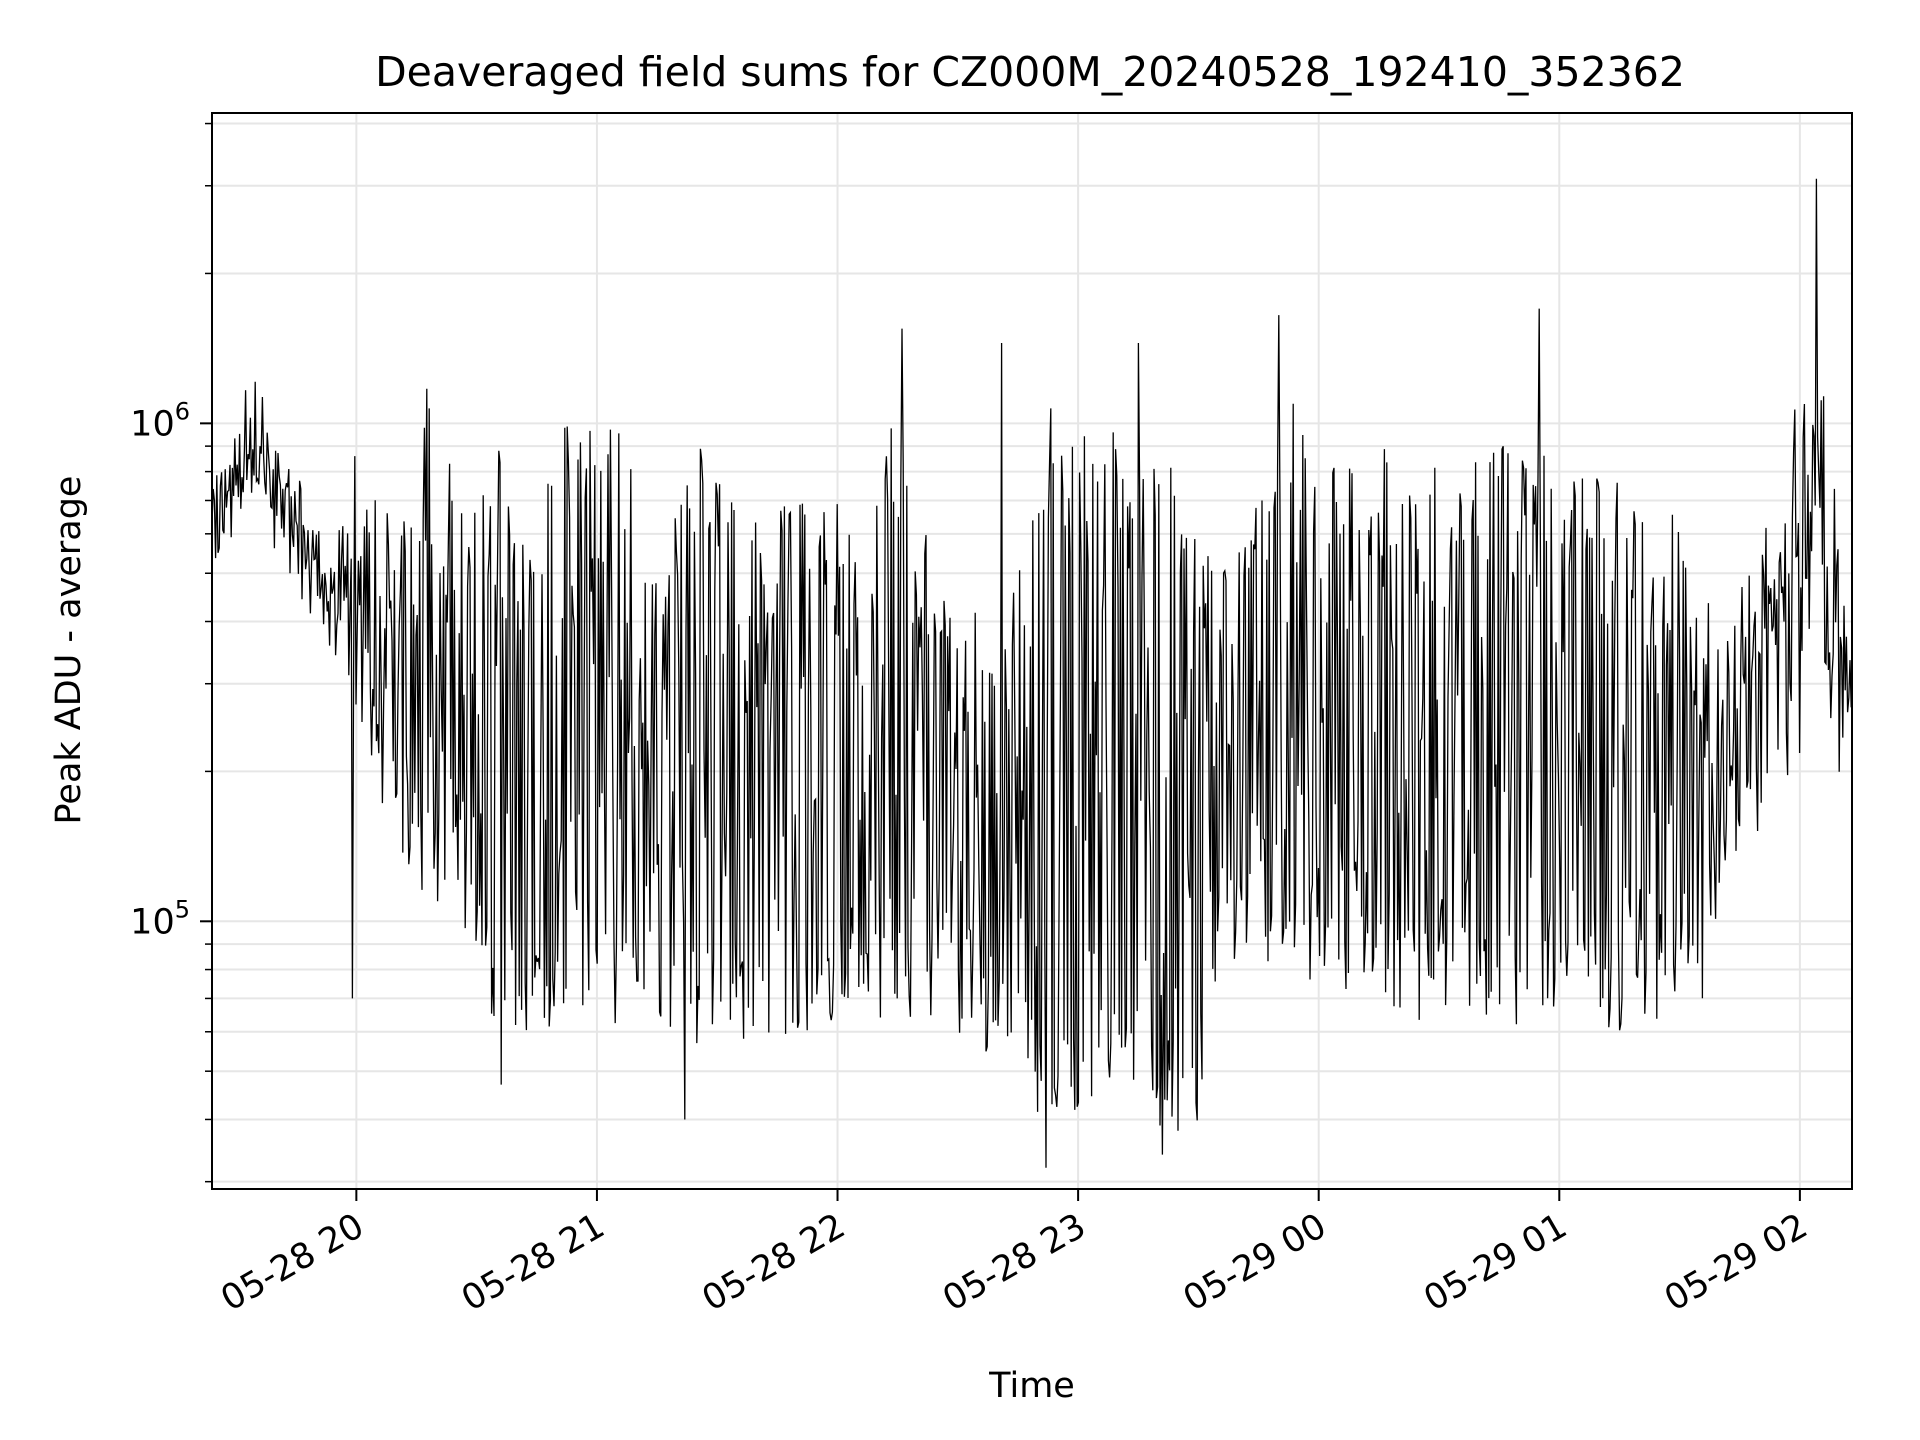 This screenshot has height=1440, width=1920. Describe the element at coordinates (533, 1262) in the screenshot. I see `x-tick-label: 05-28 21` at that location.